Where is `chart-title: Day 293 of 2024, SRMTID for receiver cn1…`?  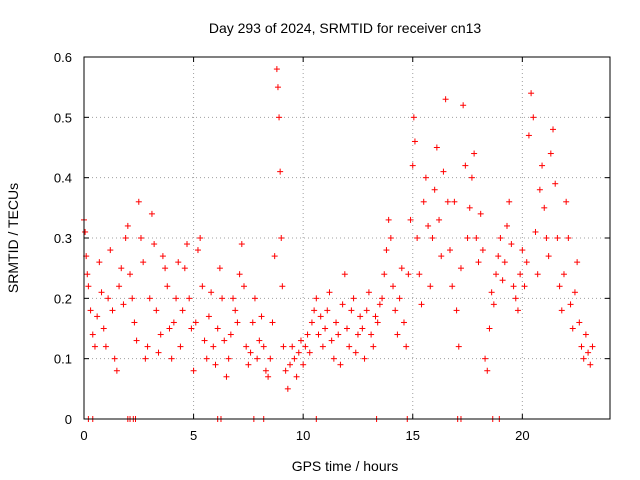
chart-title: Day 293 of 2024, SRMTID for receiver cn1… is located at coordinates (345, 28).